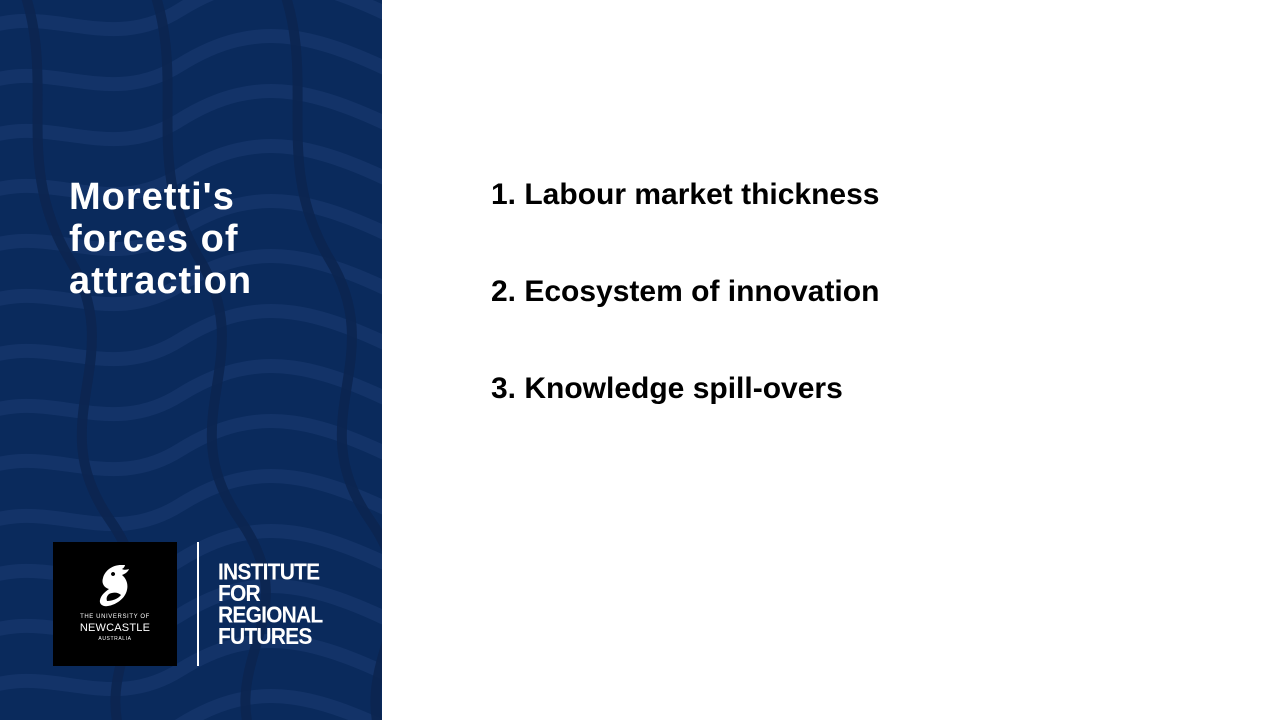 The width and height of the screenshot is (1280, 720). I want to click on list-item: 1. Labour market thickness, so click(685, 194).